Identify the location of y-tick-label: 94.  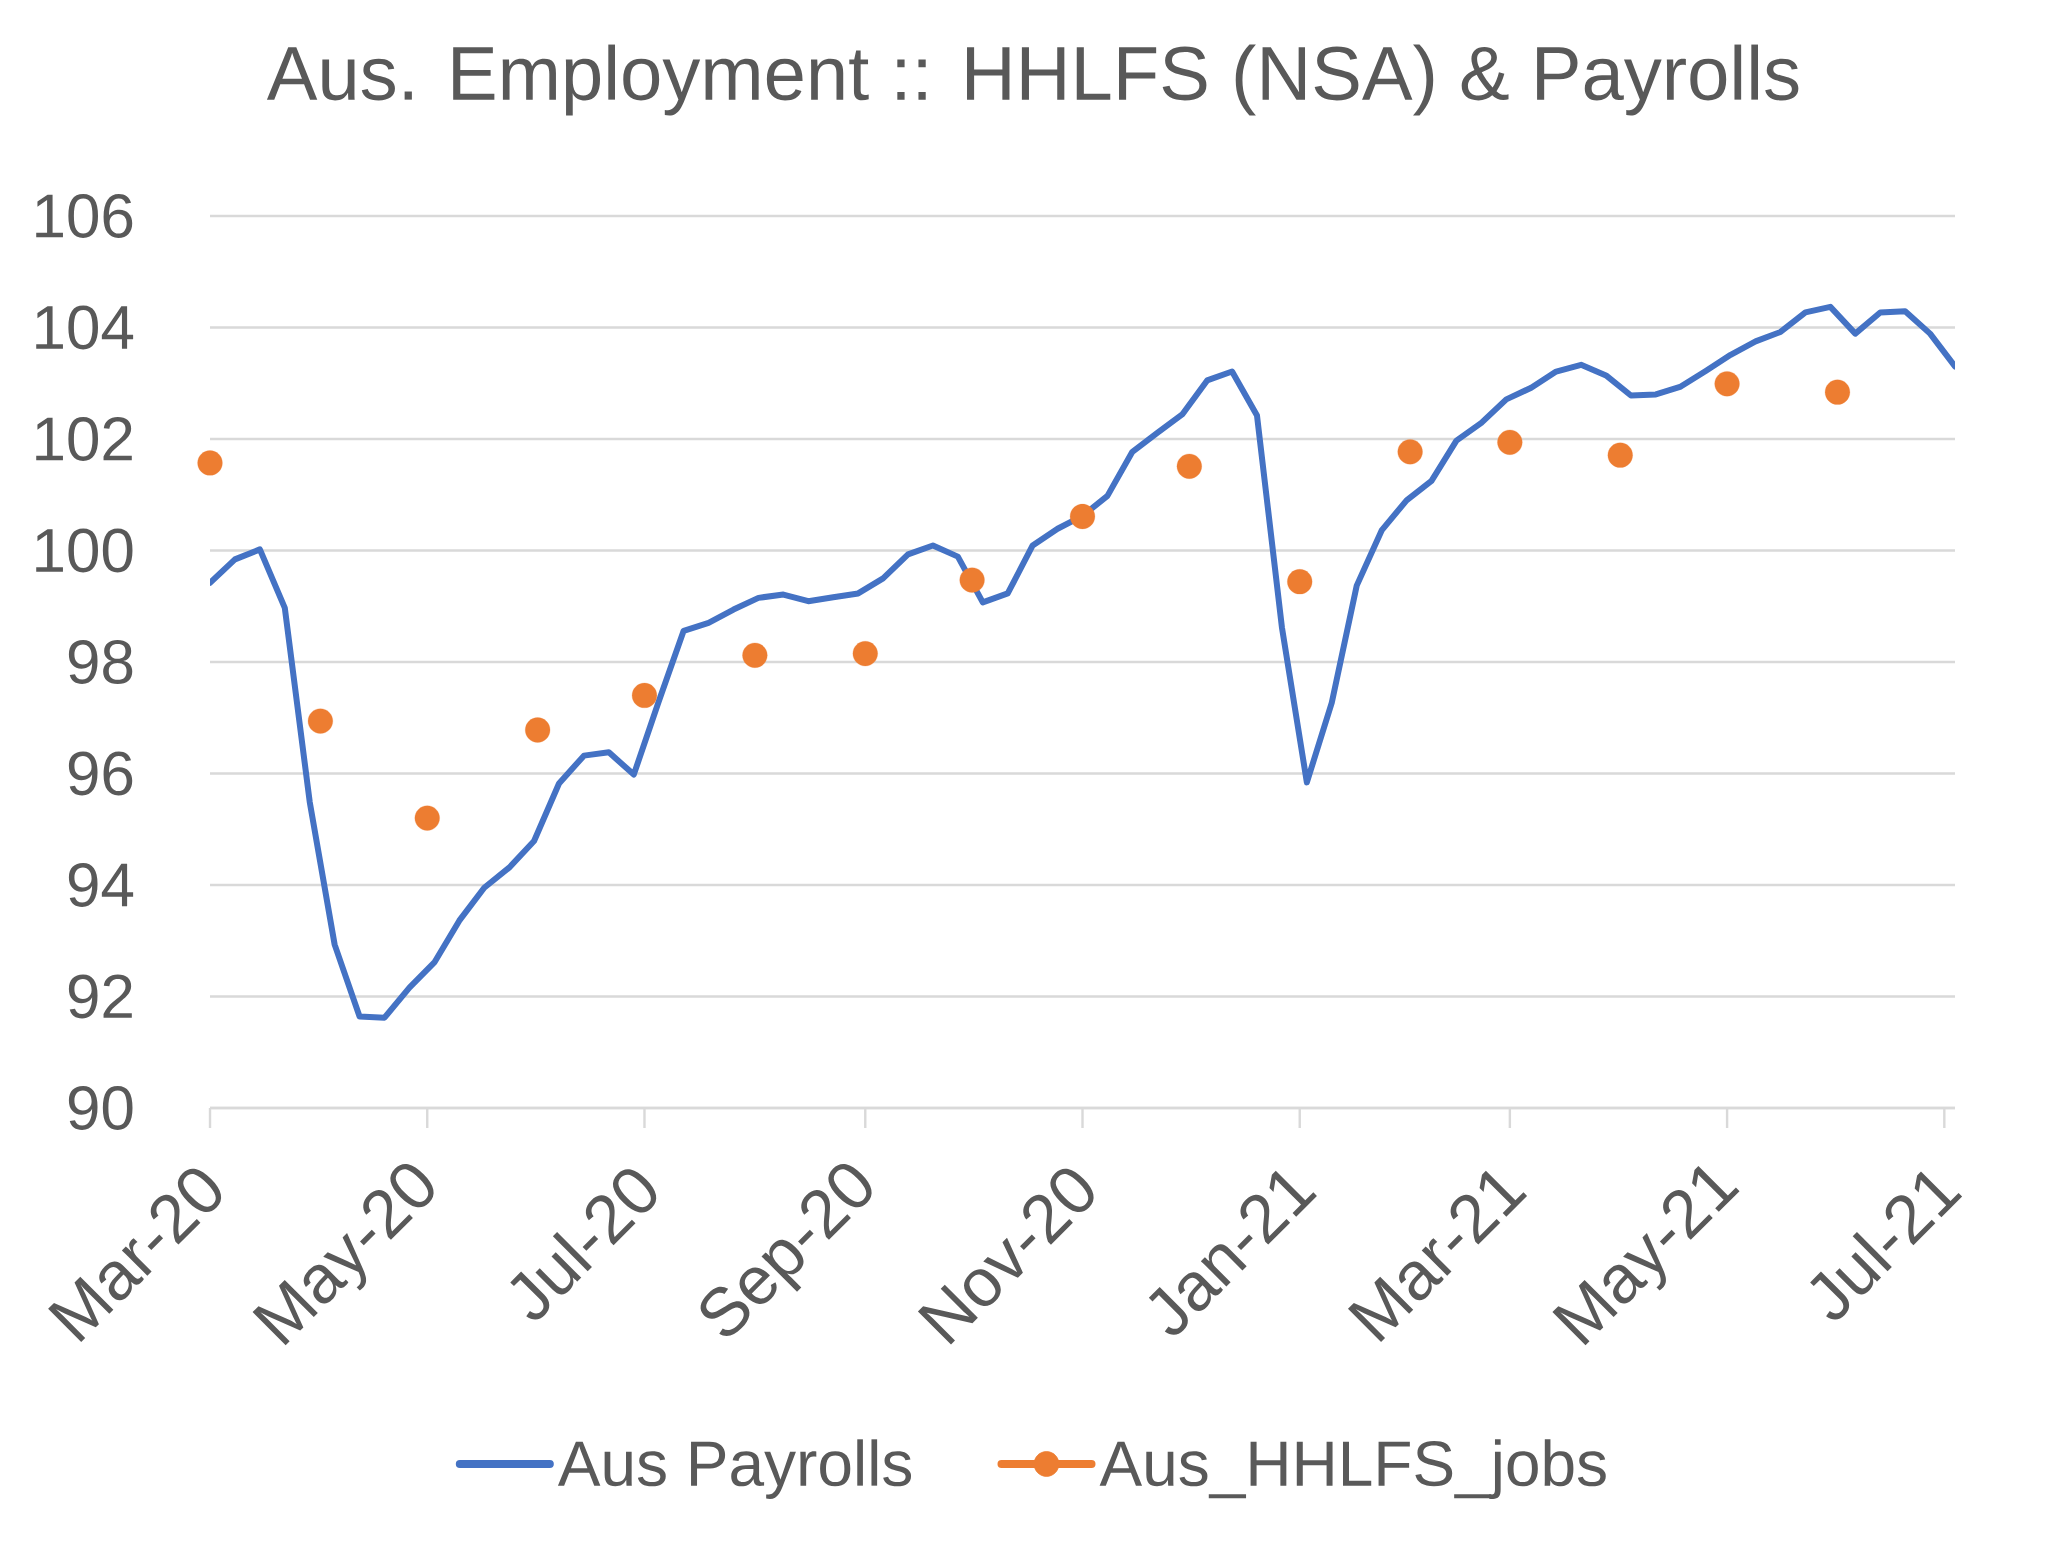
(101, 885).